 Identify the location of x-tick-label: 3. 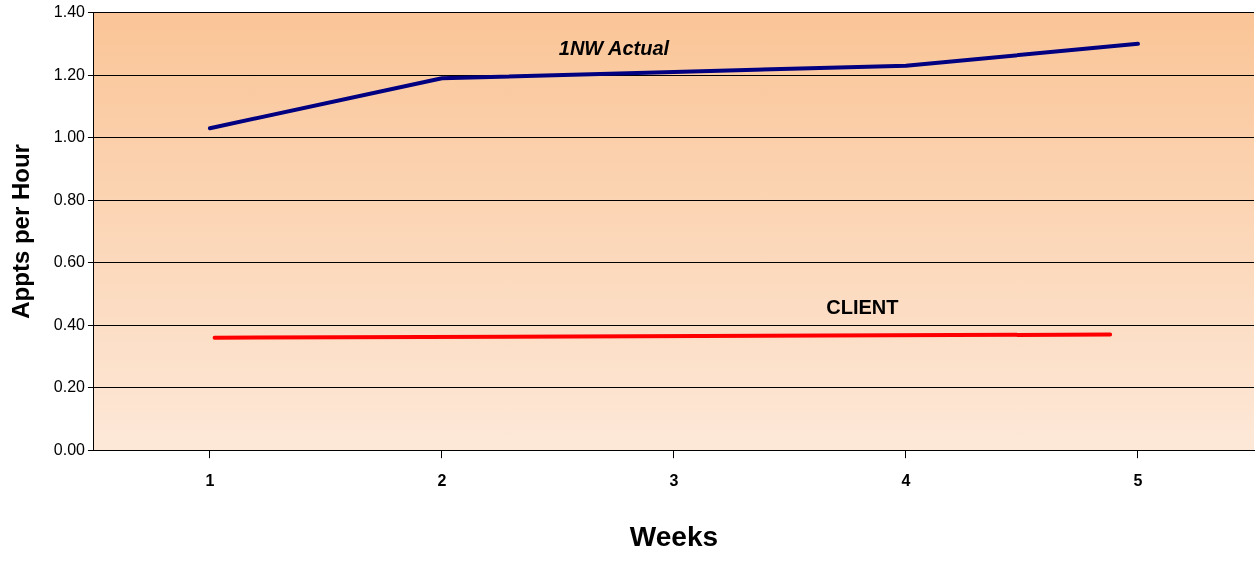
(674, 481).